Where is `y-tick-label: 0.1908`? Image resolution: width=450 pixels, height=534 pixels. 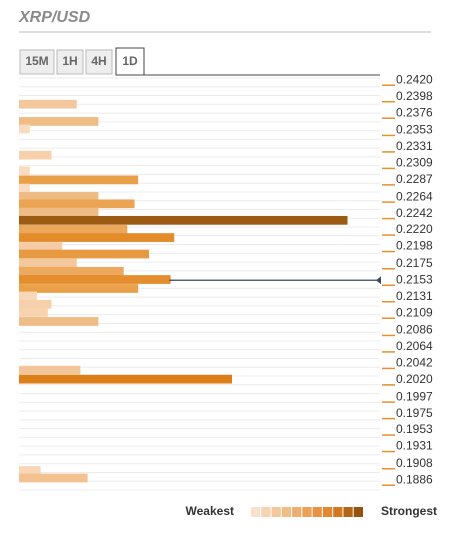
y-tick-label: 0.1908 is located at coordinates (414, 463).